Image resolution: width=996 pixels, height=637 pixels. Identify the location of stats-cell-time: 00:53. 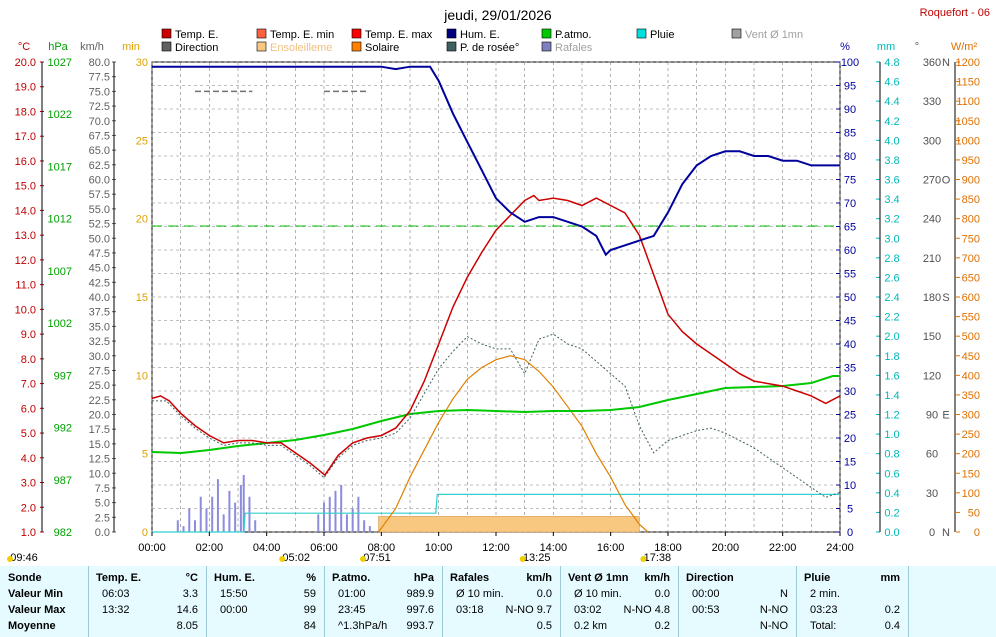
(706, 610).